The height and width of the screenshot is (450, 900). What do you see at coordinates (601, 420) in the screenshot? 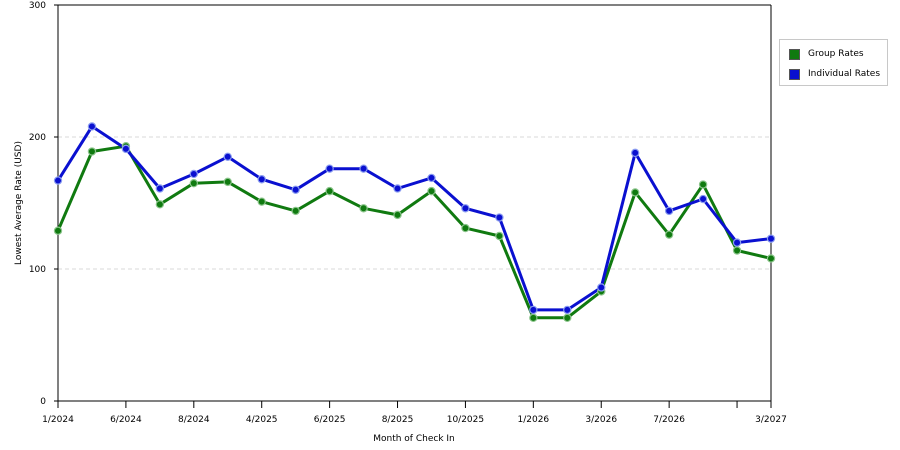
I see `x-tick-label: 3/2026` at bounding box center [601, 420].